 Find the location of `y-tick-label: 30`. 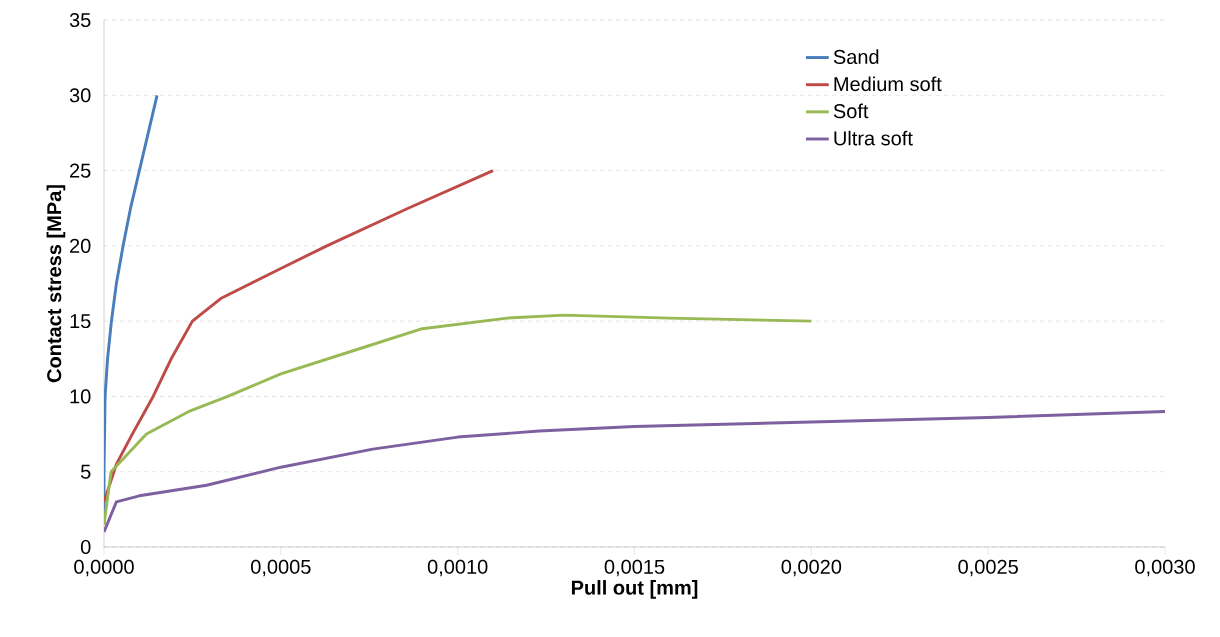

y-tick-label: 30 is located at coordinates (80, 95).